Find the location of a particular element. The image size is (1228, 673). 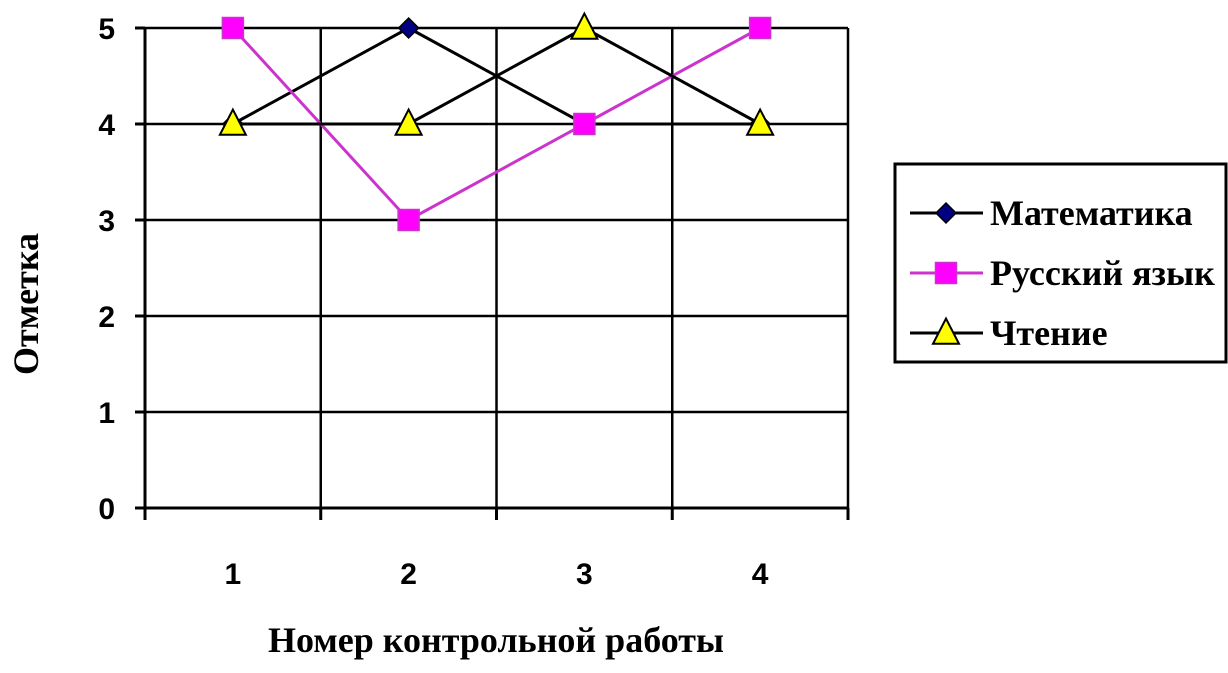

legend-label: Чтение is located at coordinates (1049, 333).